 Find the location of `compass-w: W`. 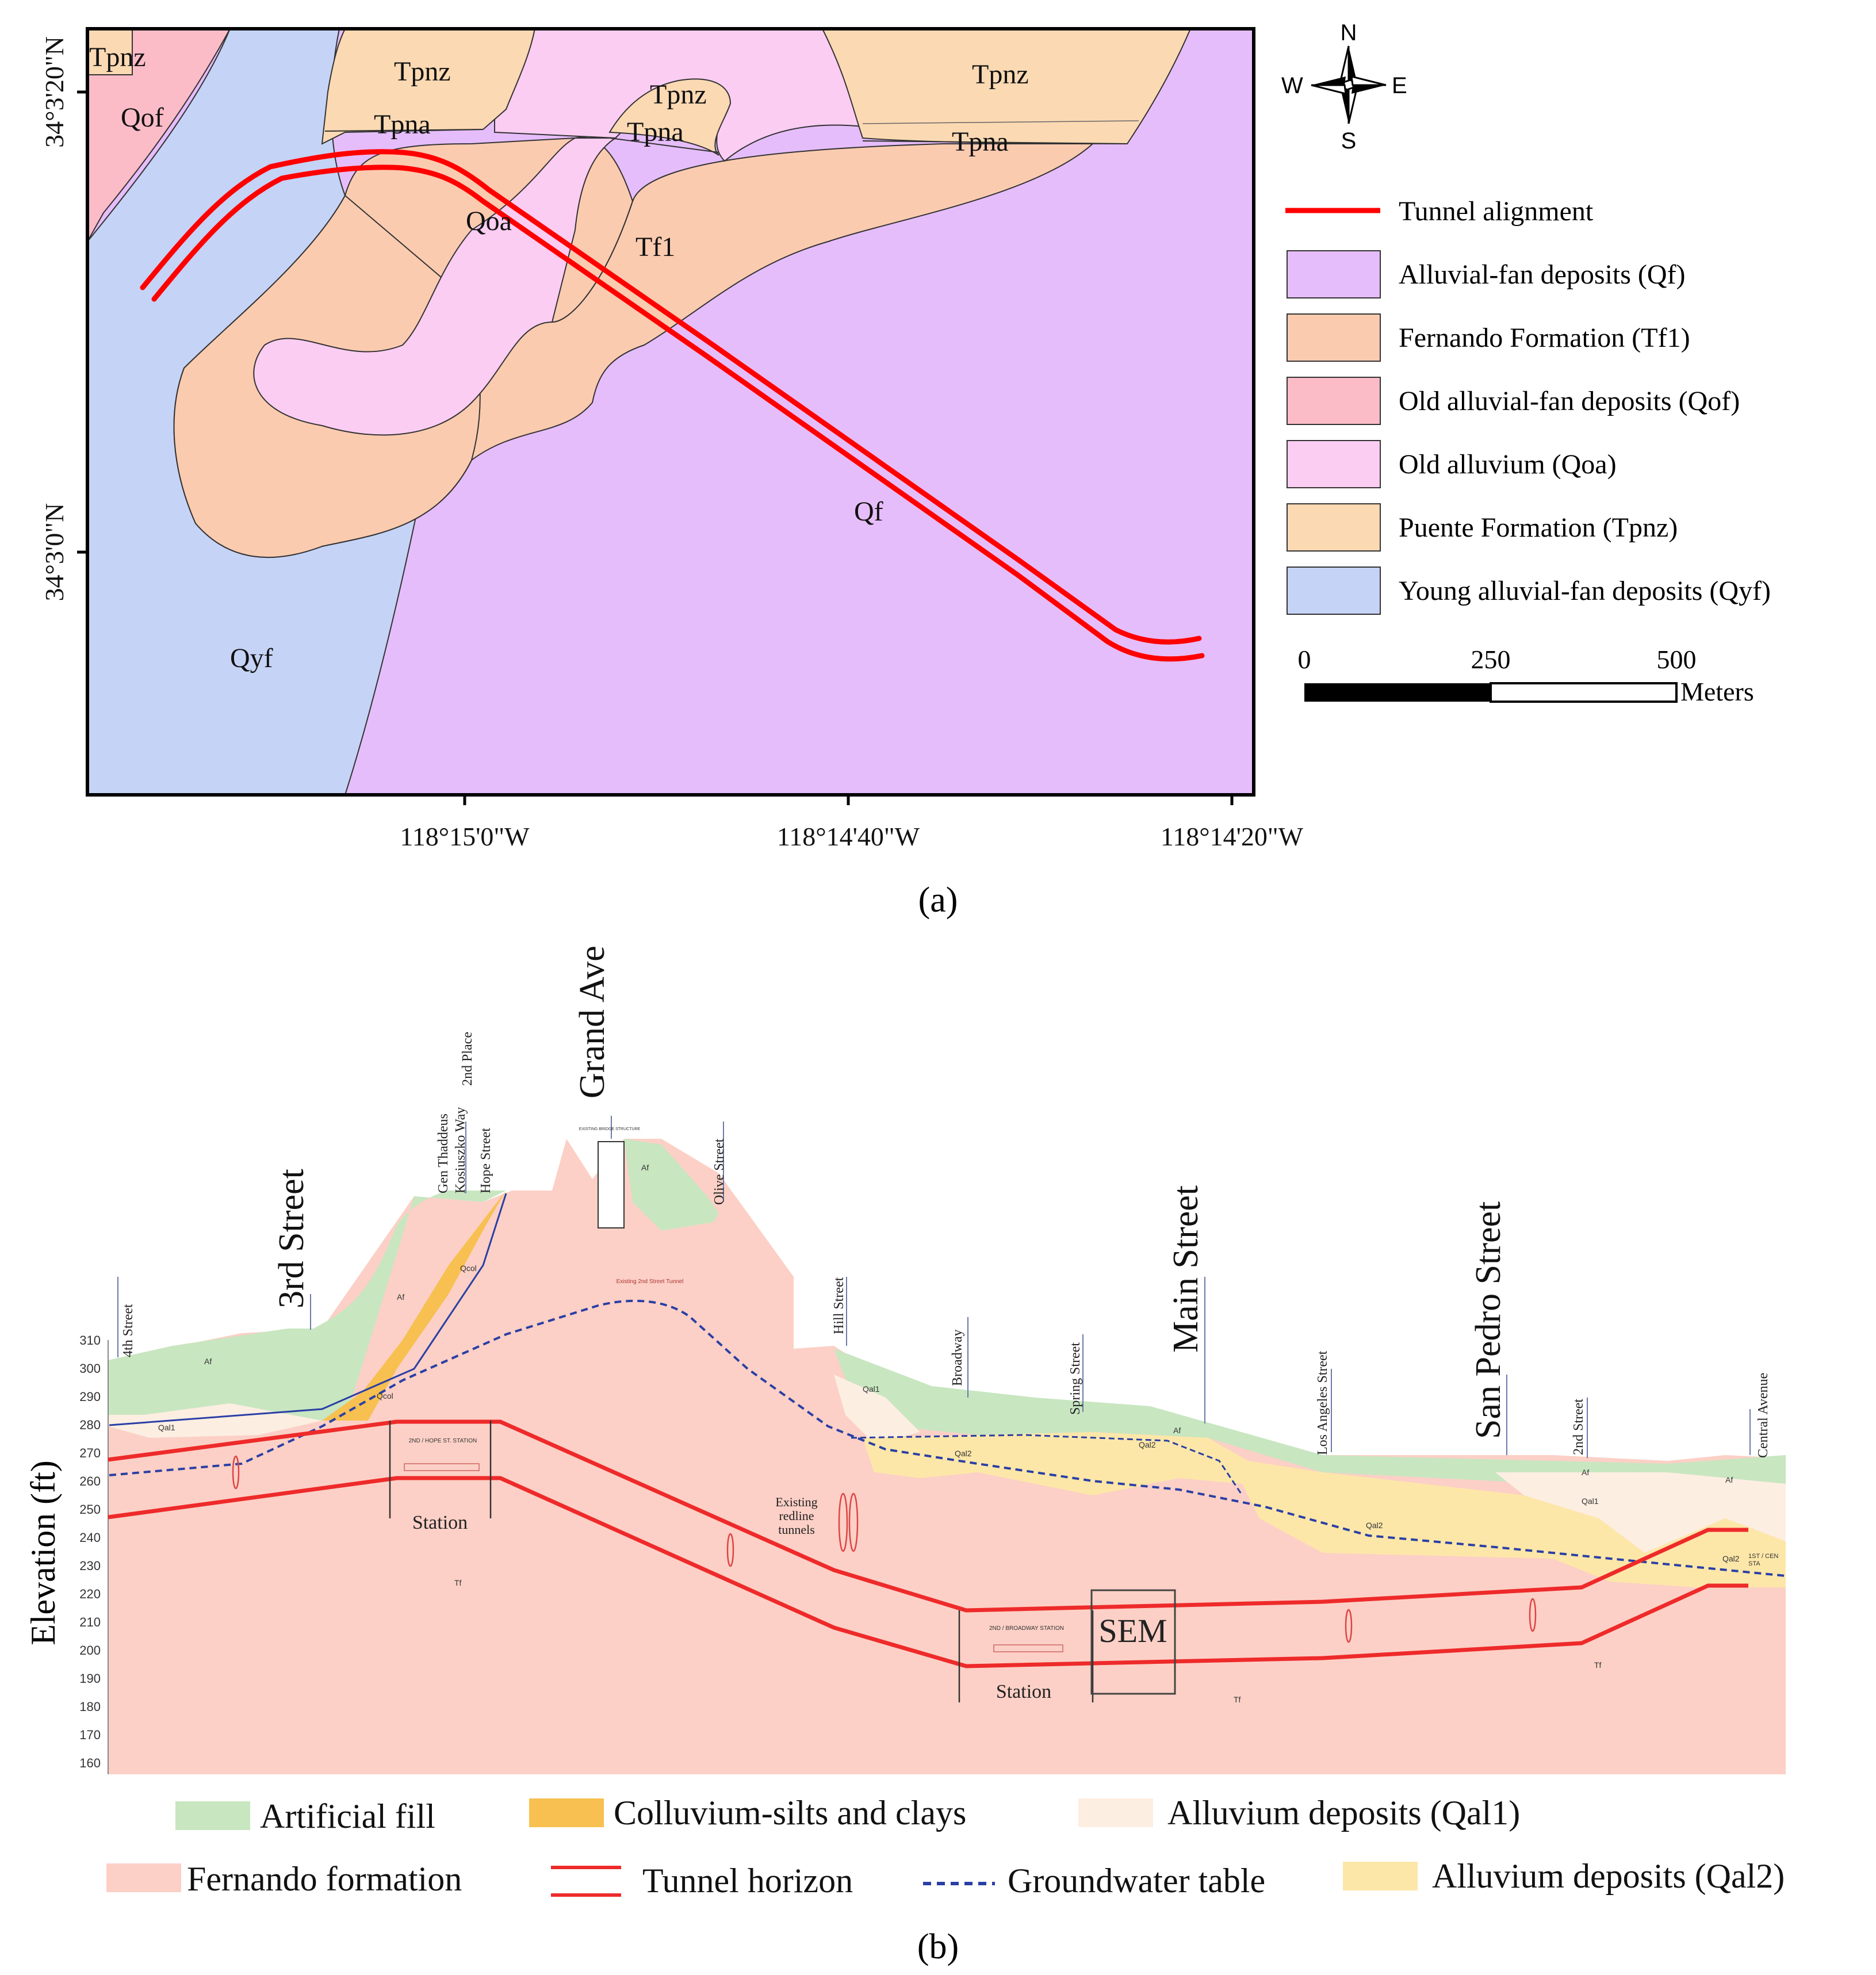

compass-w: W is located at coordinates (1292, 85).